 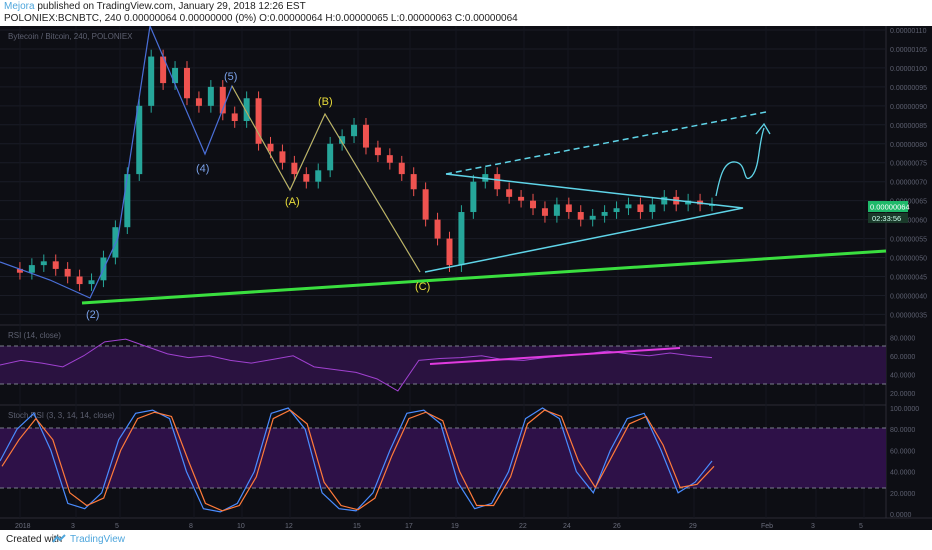 I want to click on time-tick-label: 10, so click(x=241, y=526).